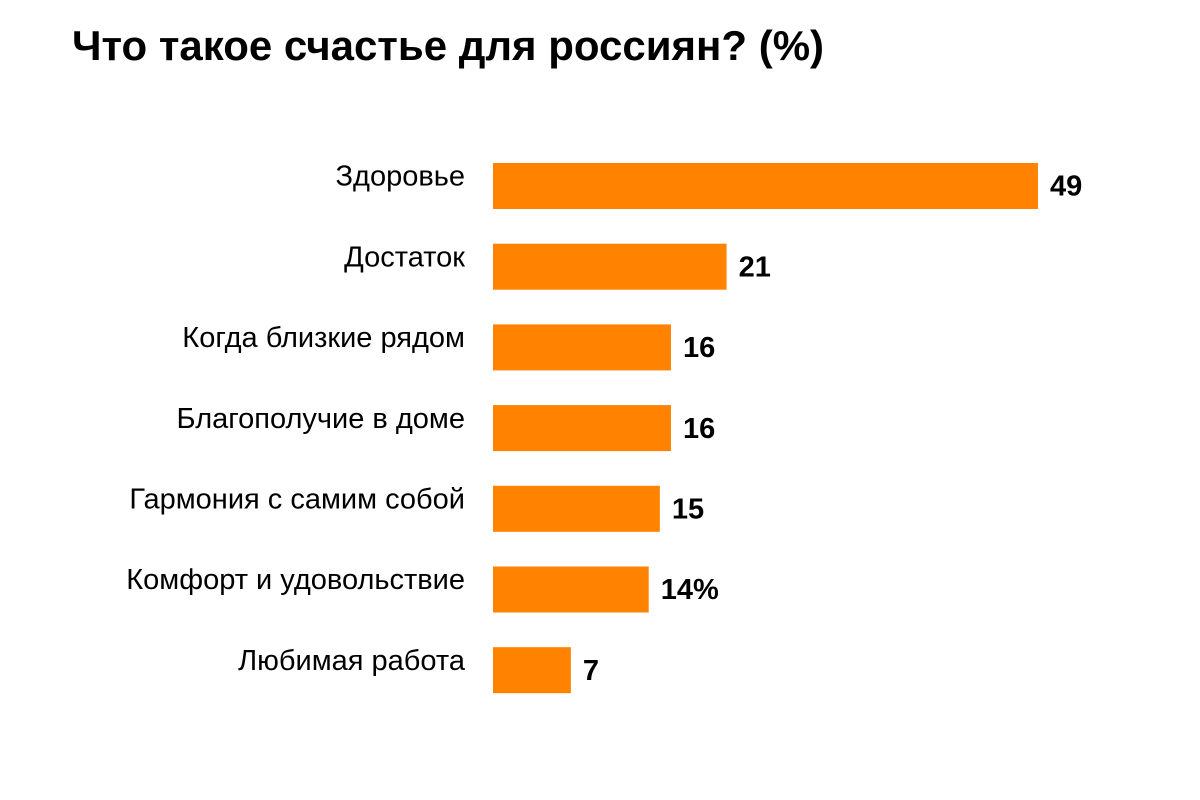 Image resolution: width=1200 pixels, height=800 pixels. I want to click on value-label: 21, so click(755, 267).